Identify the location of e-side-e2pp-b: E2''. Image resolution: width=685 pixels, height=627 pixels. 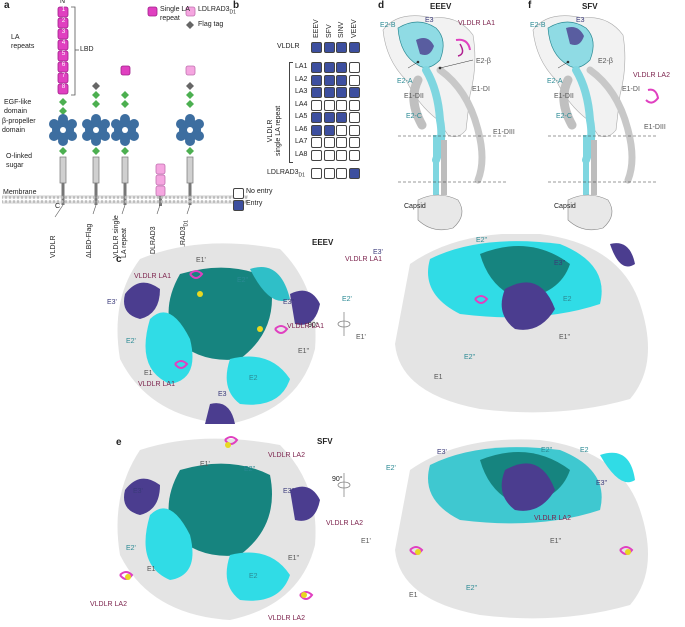
(472, 588).